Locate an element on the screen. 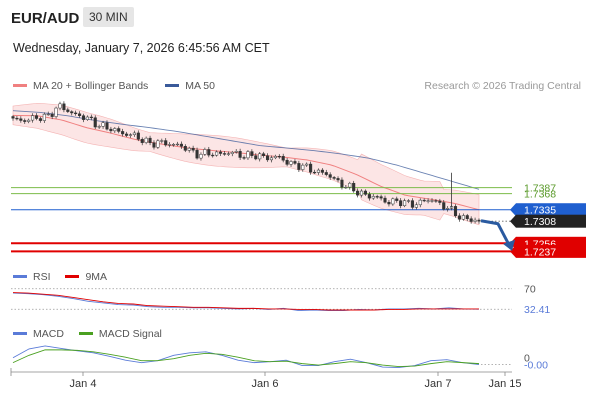  legend-rsi-ma-swatch is located at coordinates (72, 276).